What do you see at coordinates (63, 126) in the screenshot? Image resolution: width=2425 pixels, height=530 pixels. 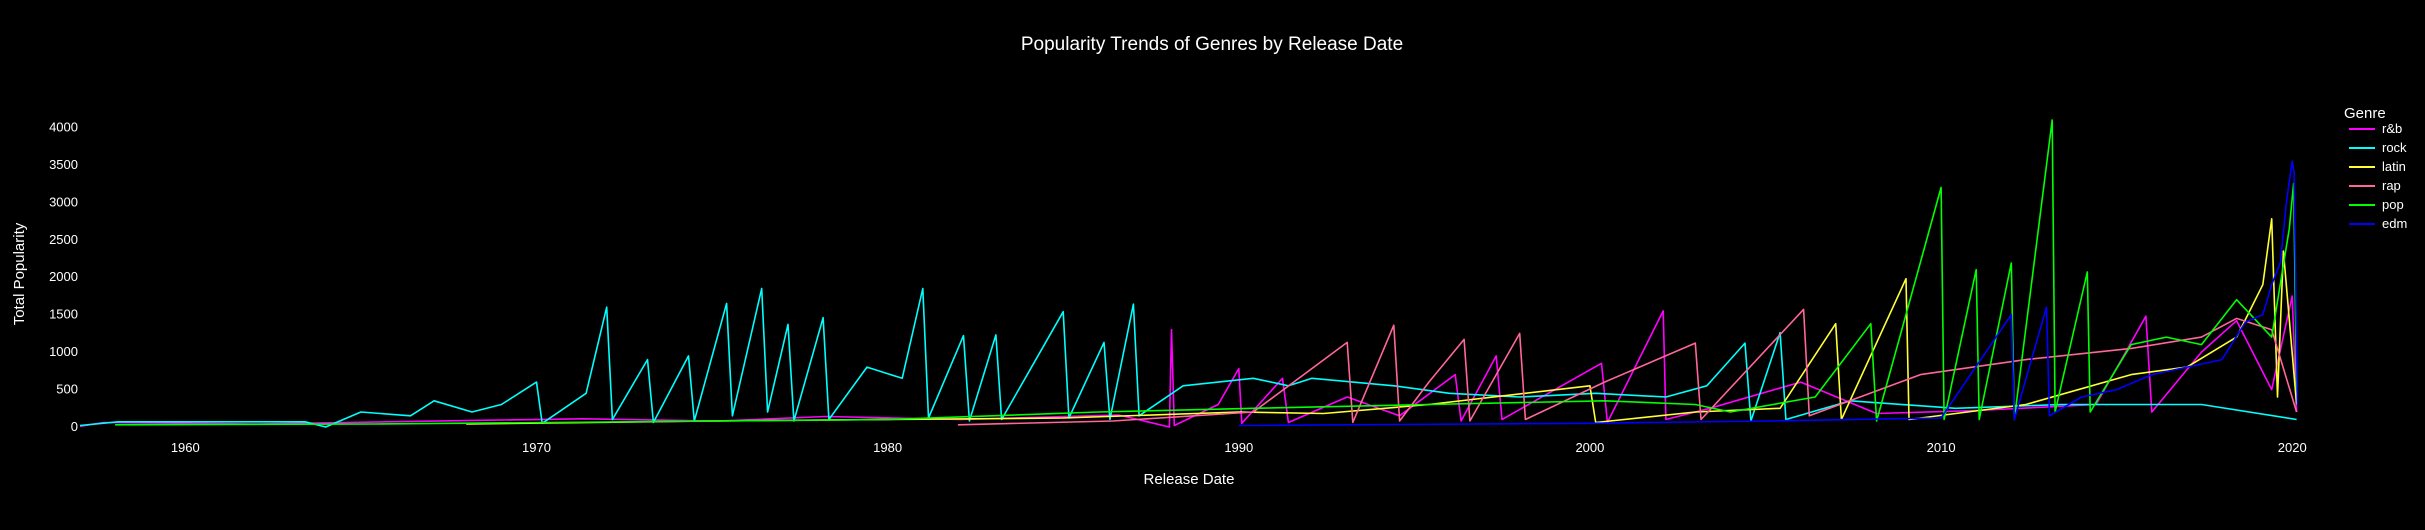 I see `y-tick-label: 4000` at bounding box center [63, 126].